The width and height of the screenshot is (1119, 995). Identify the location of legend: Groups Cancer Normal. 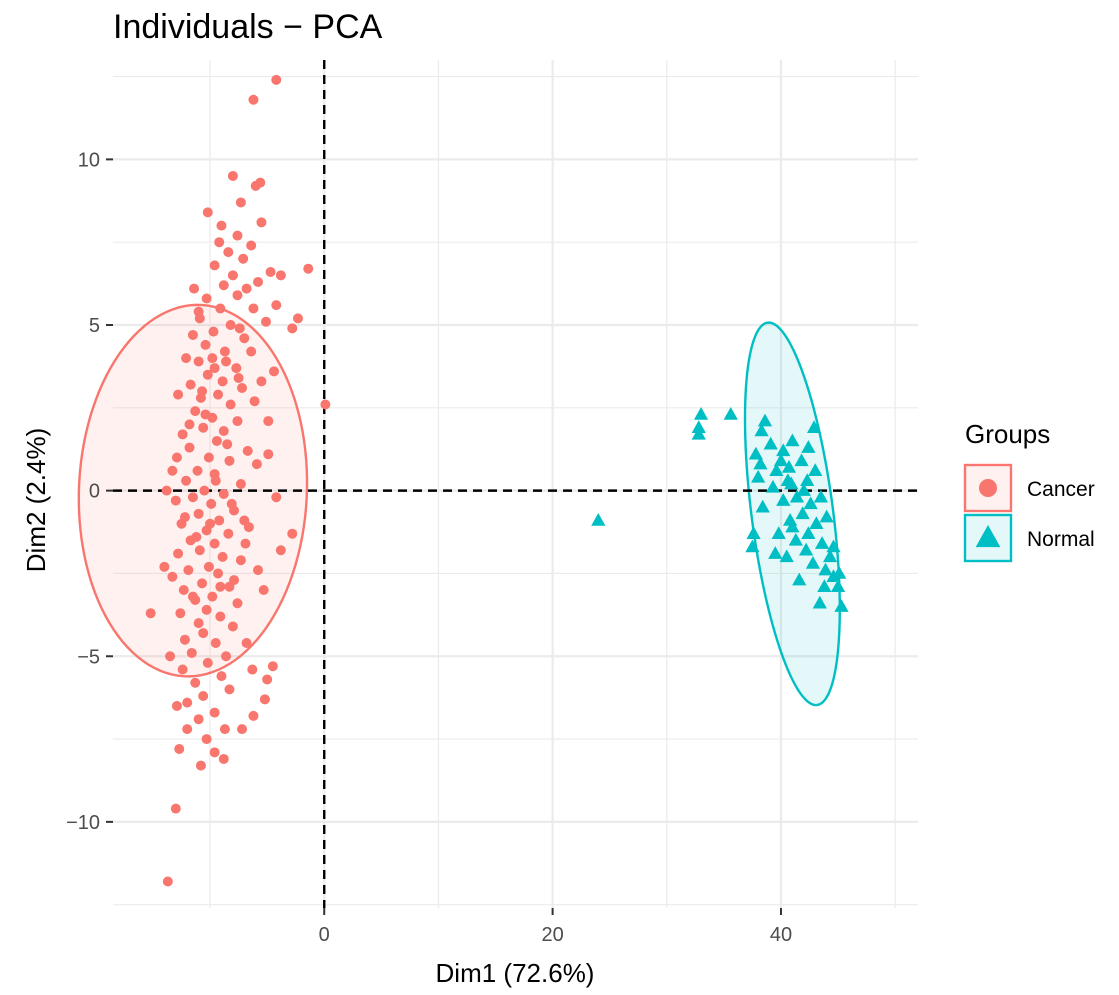
(1029, 491).